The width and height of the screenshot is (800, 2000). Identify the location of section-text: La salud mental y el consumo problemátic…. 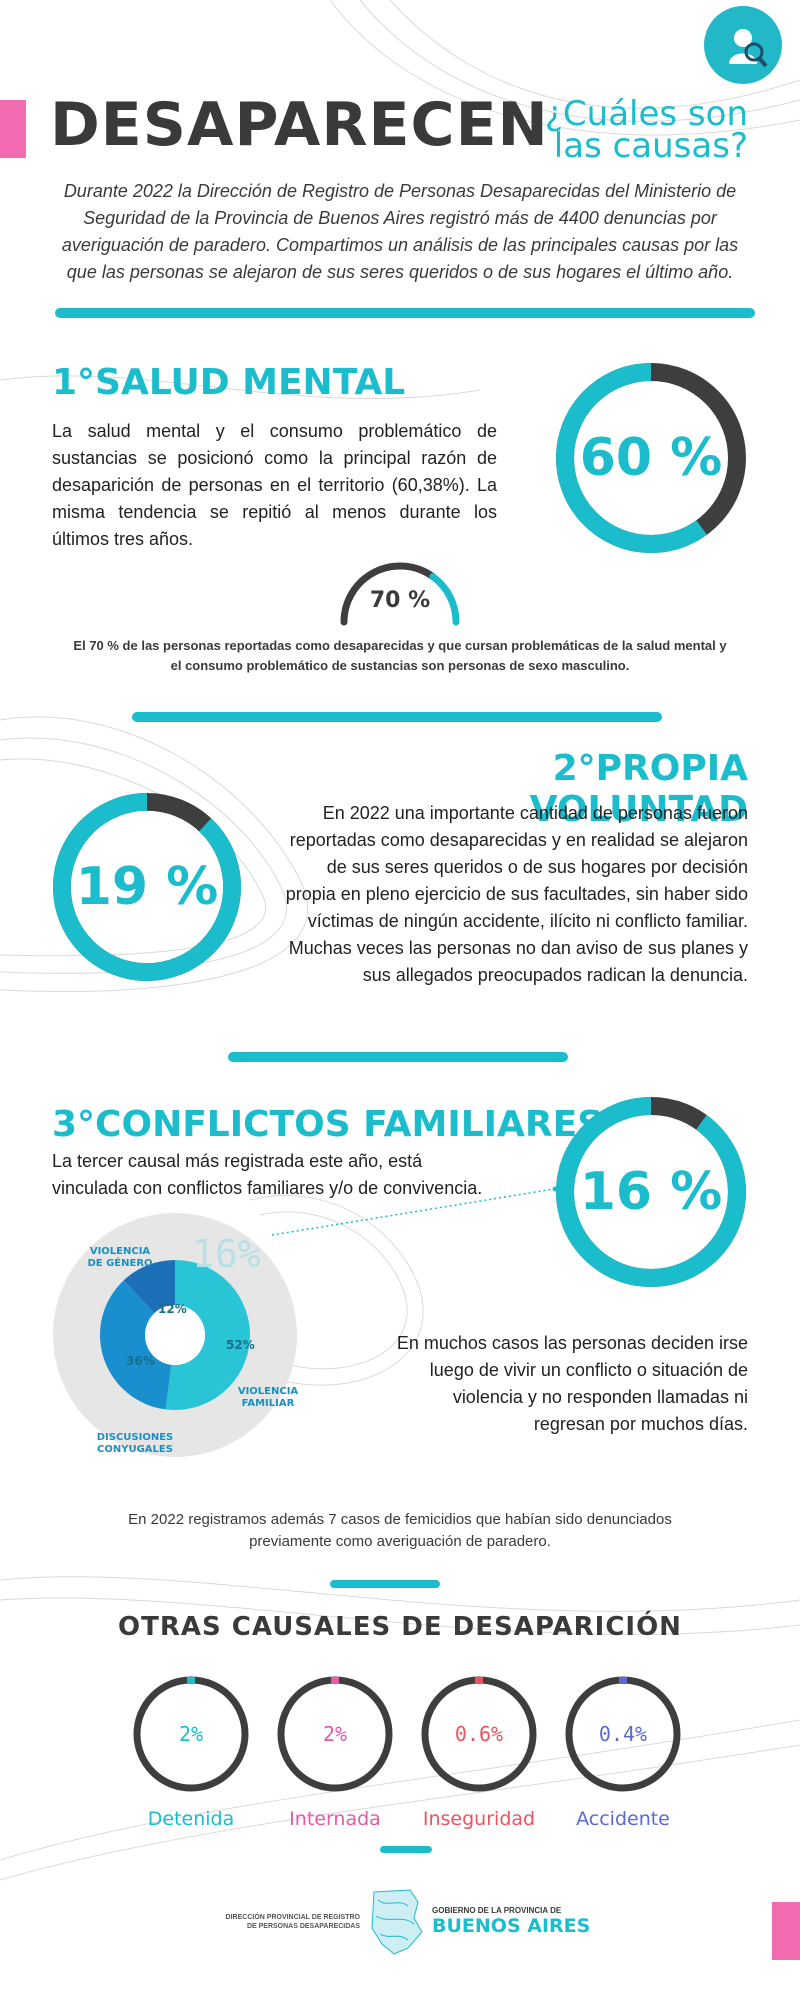
(274, 485).